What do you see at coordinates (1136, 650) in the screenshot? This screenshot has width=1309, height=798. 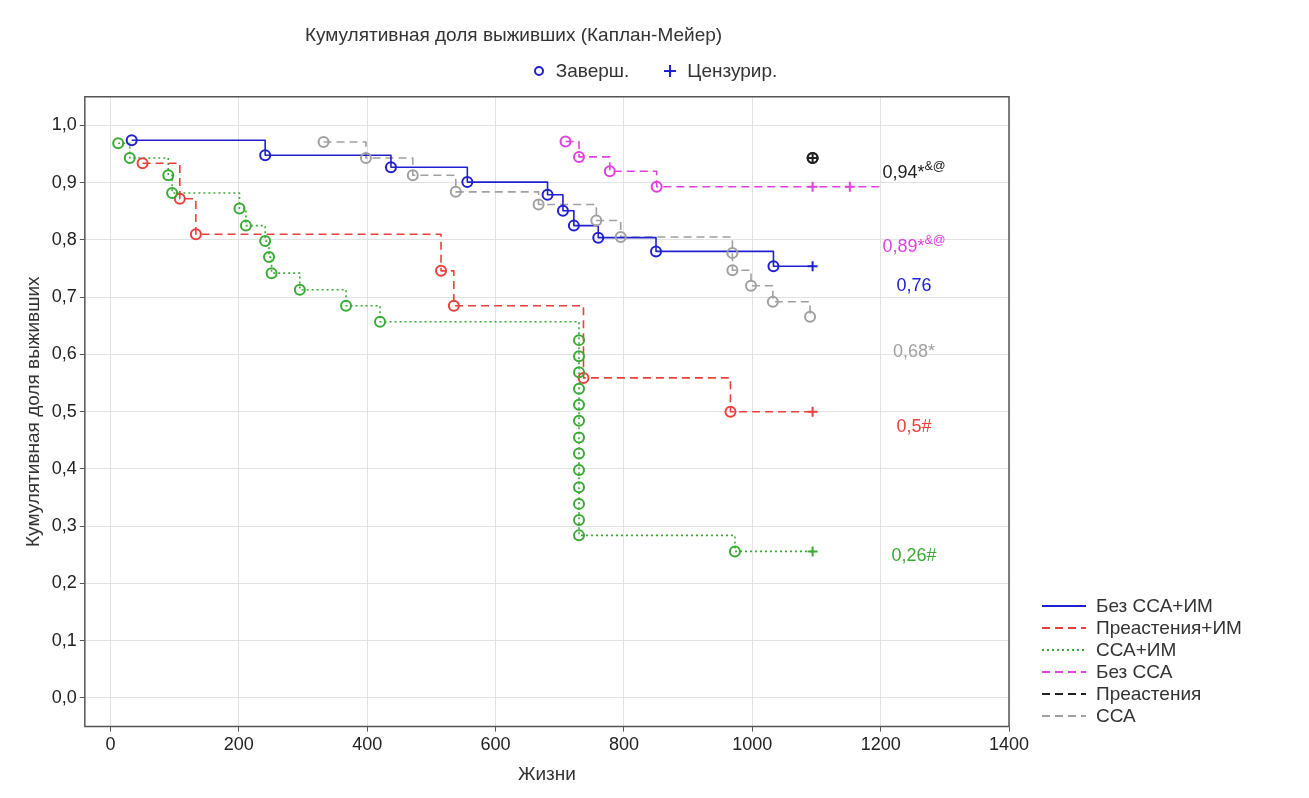 I see `legend-label: ССА+ИМ` at bounding box center [1136, 650].